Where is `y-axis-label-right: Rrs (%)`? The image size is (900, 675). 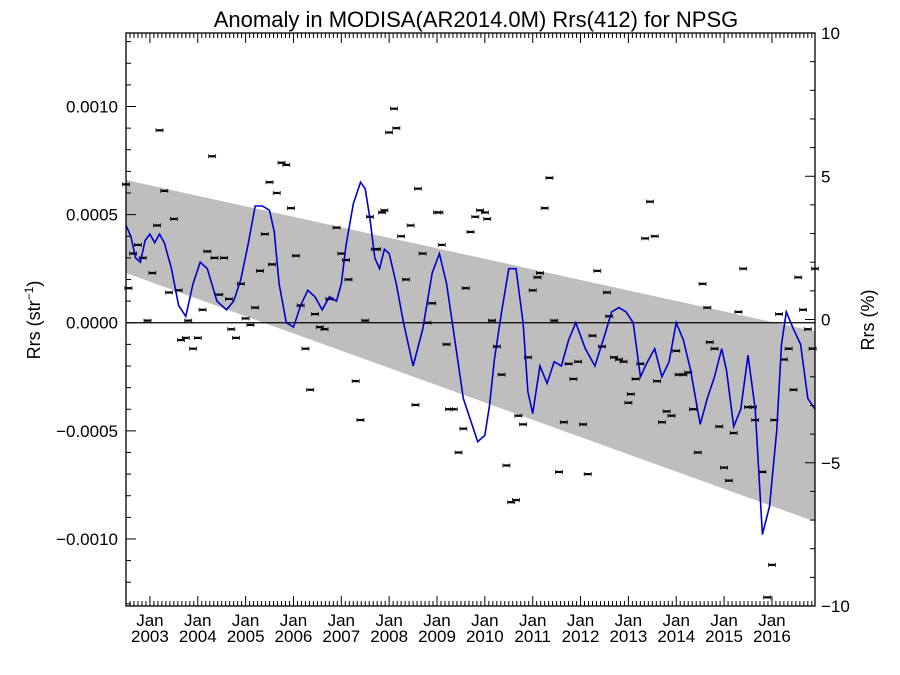 y-axis-label-right: Rrs (%) is located at coordinates (868, 320).